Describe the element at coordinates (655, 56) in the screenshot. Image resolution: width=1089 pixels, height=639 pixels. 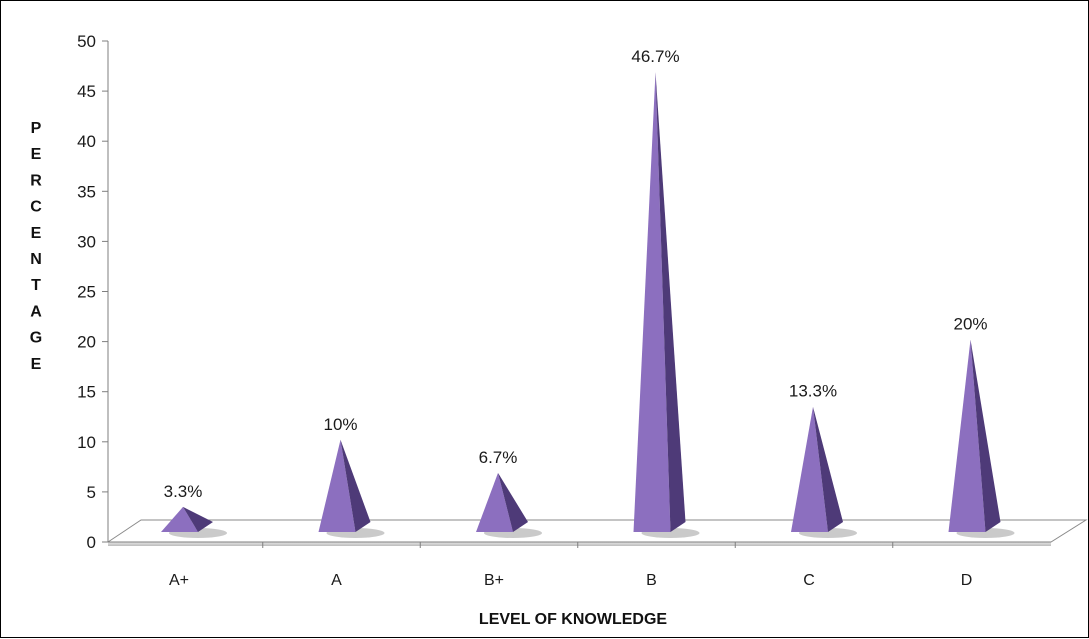
I see `data-label: 46.7%` at that location.